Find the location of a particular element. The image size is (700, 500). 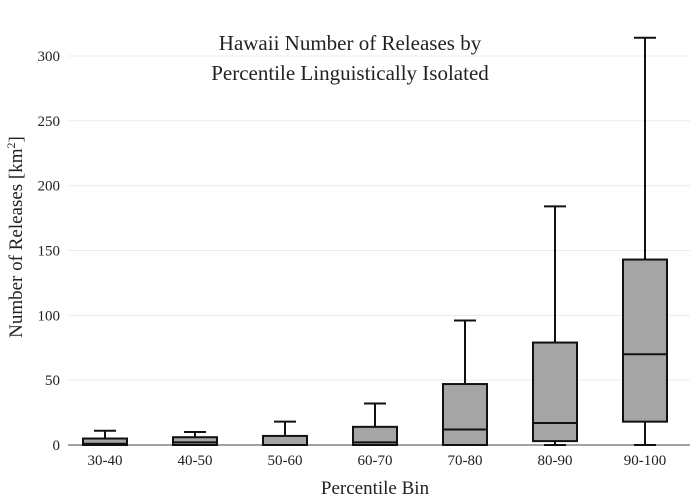

x-tick-label: 40-50 is located at coordinates (195, 461).